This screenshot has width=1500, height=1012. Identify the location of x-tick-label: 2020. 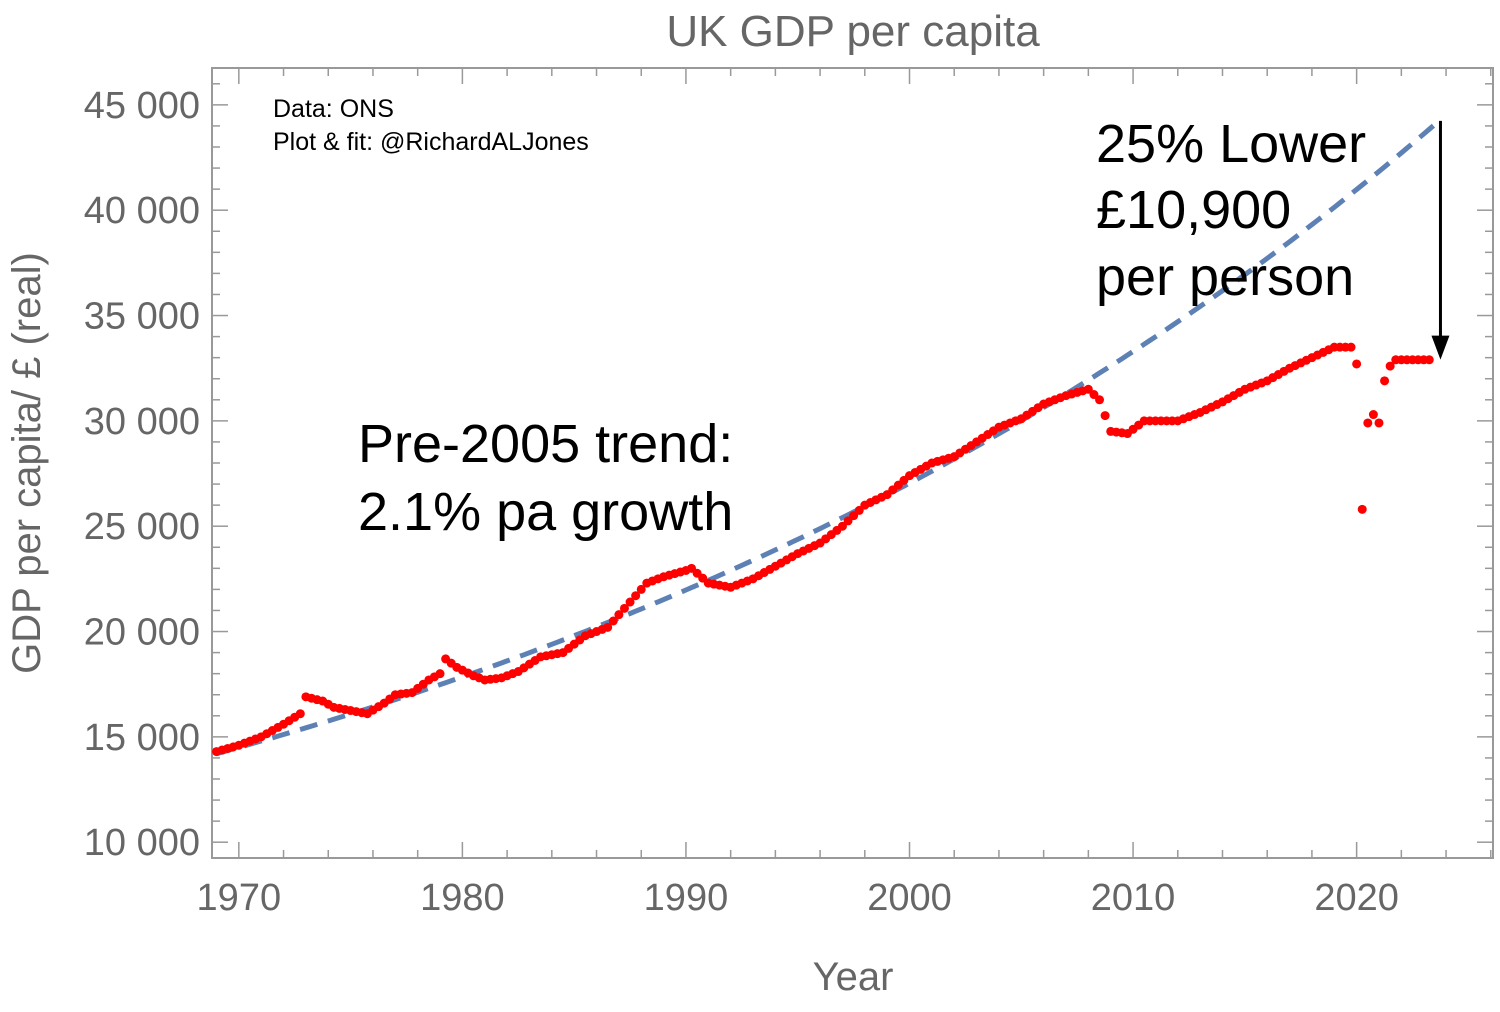
(1356, 898).